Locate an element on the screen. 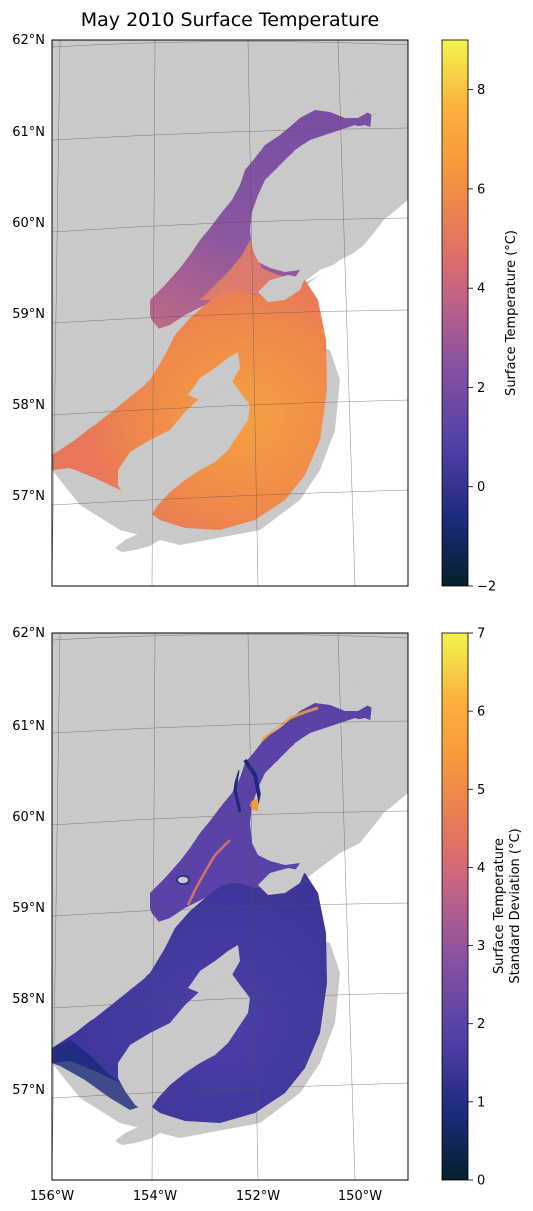 The image size is (533, 1211). lon-label: 156°W is located at coordinates (52, 1196).